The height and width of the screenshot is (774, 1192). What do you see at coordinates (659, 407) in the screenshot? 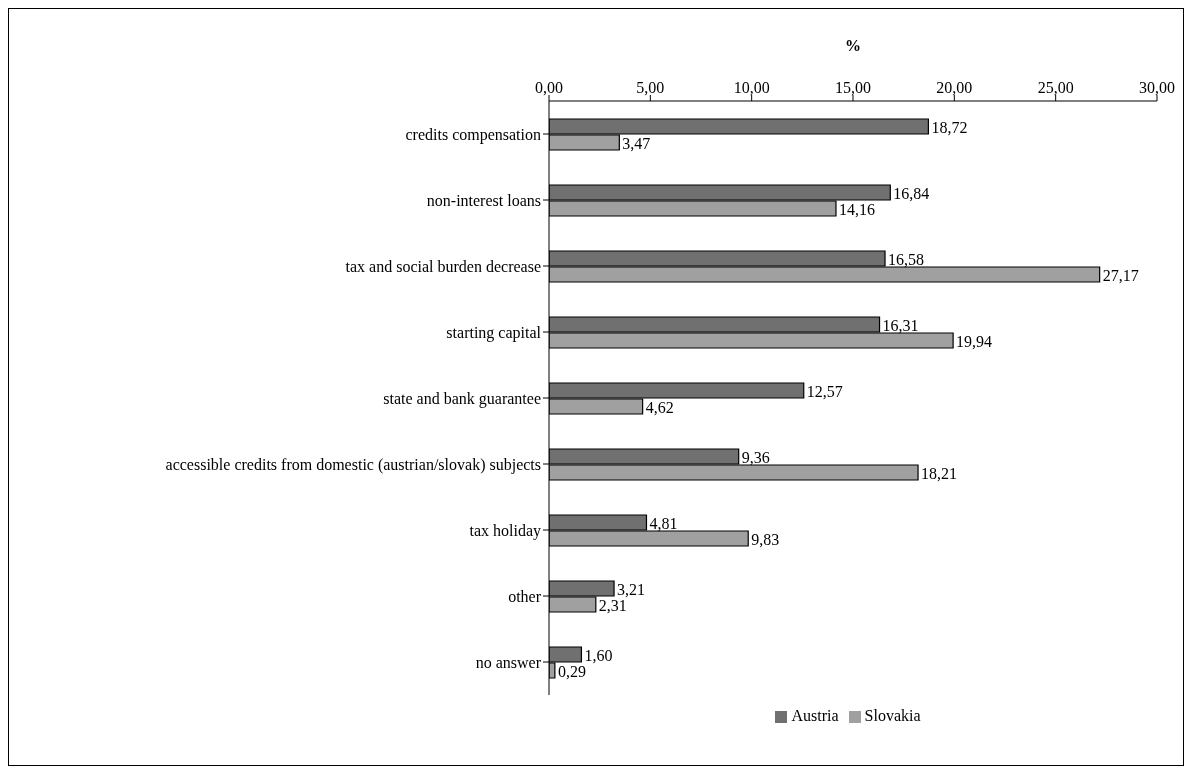
I see `data-label: 4,62` at bounding box center [659, 407].